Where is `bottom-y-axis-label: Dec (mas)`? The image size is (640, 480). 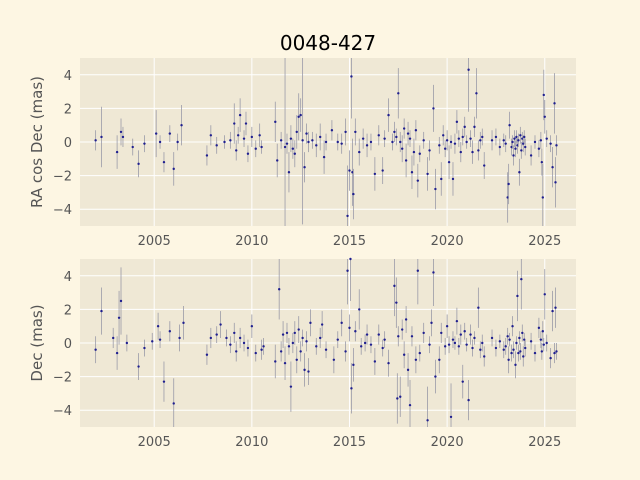
bottom-y-axis-label: Dec (mas) is located at coordinates (37, 342).